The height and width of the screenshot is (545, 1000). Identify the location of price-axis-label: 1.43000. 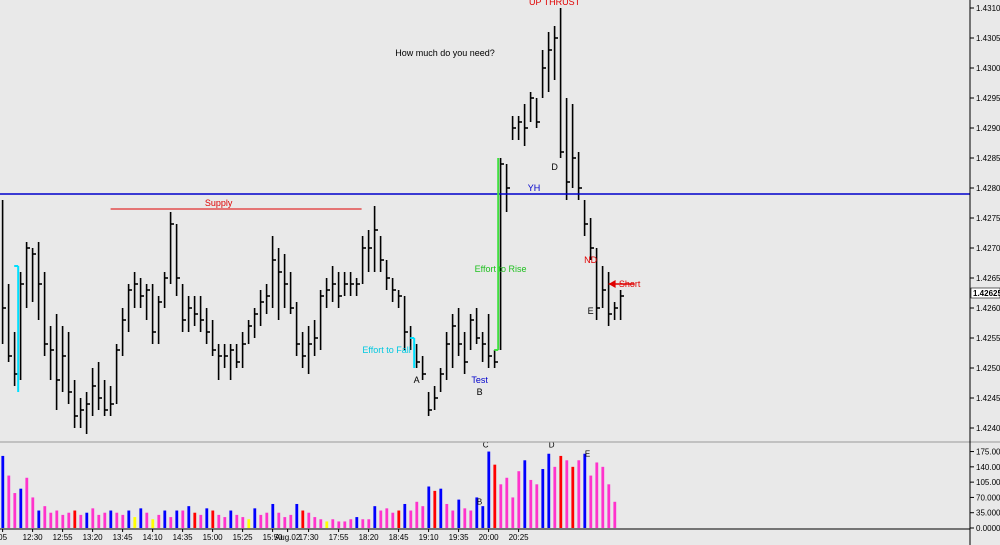
(988, 68).